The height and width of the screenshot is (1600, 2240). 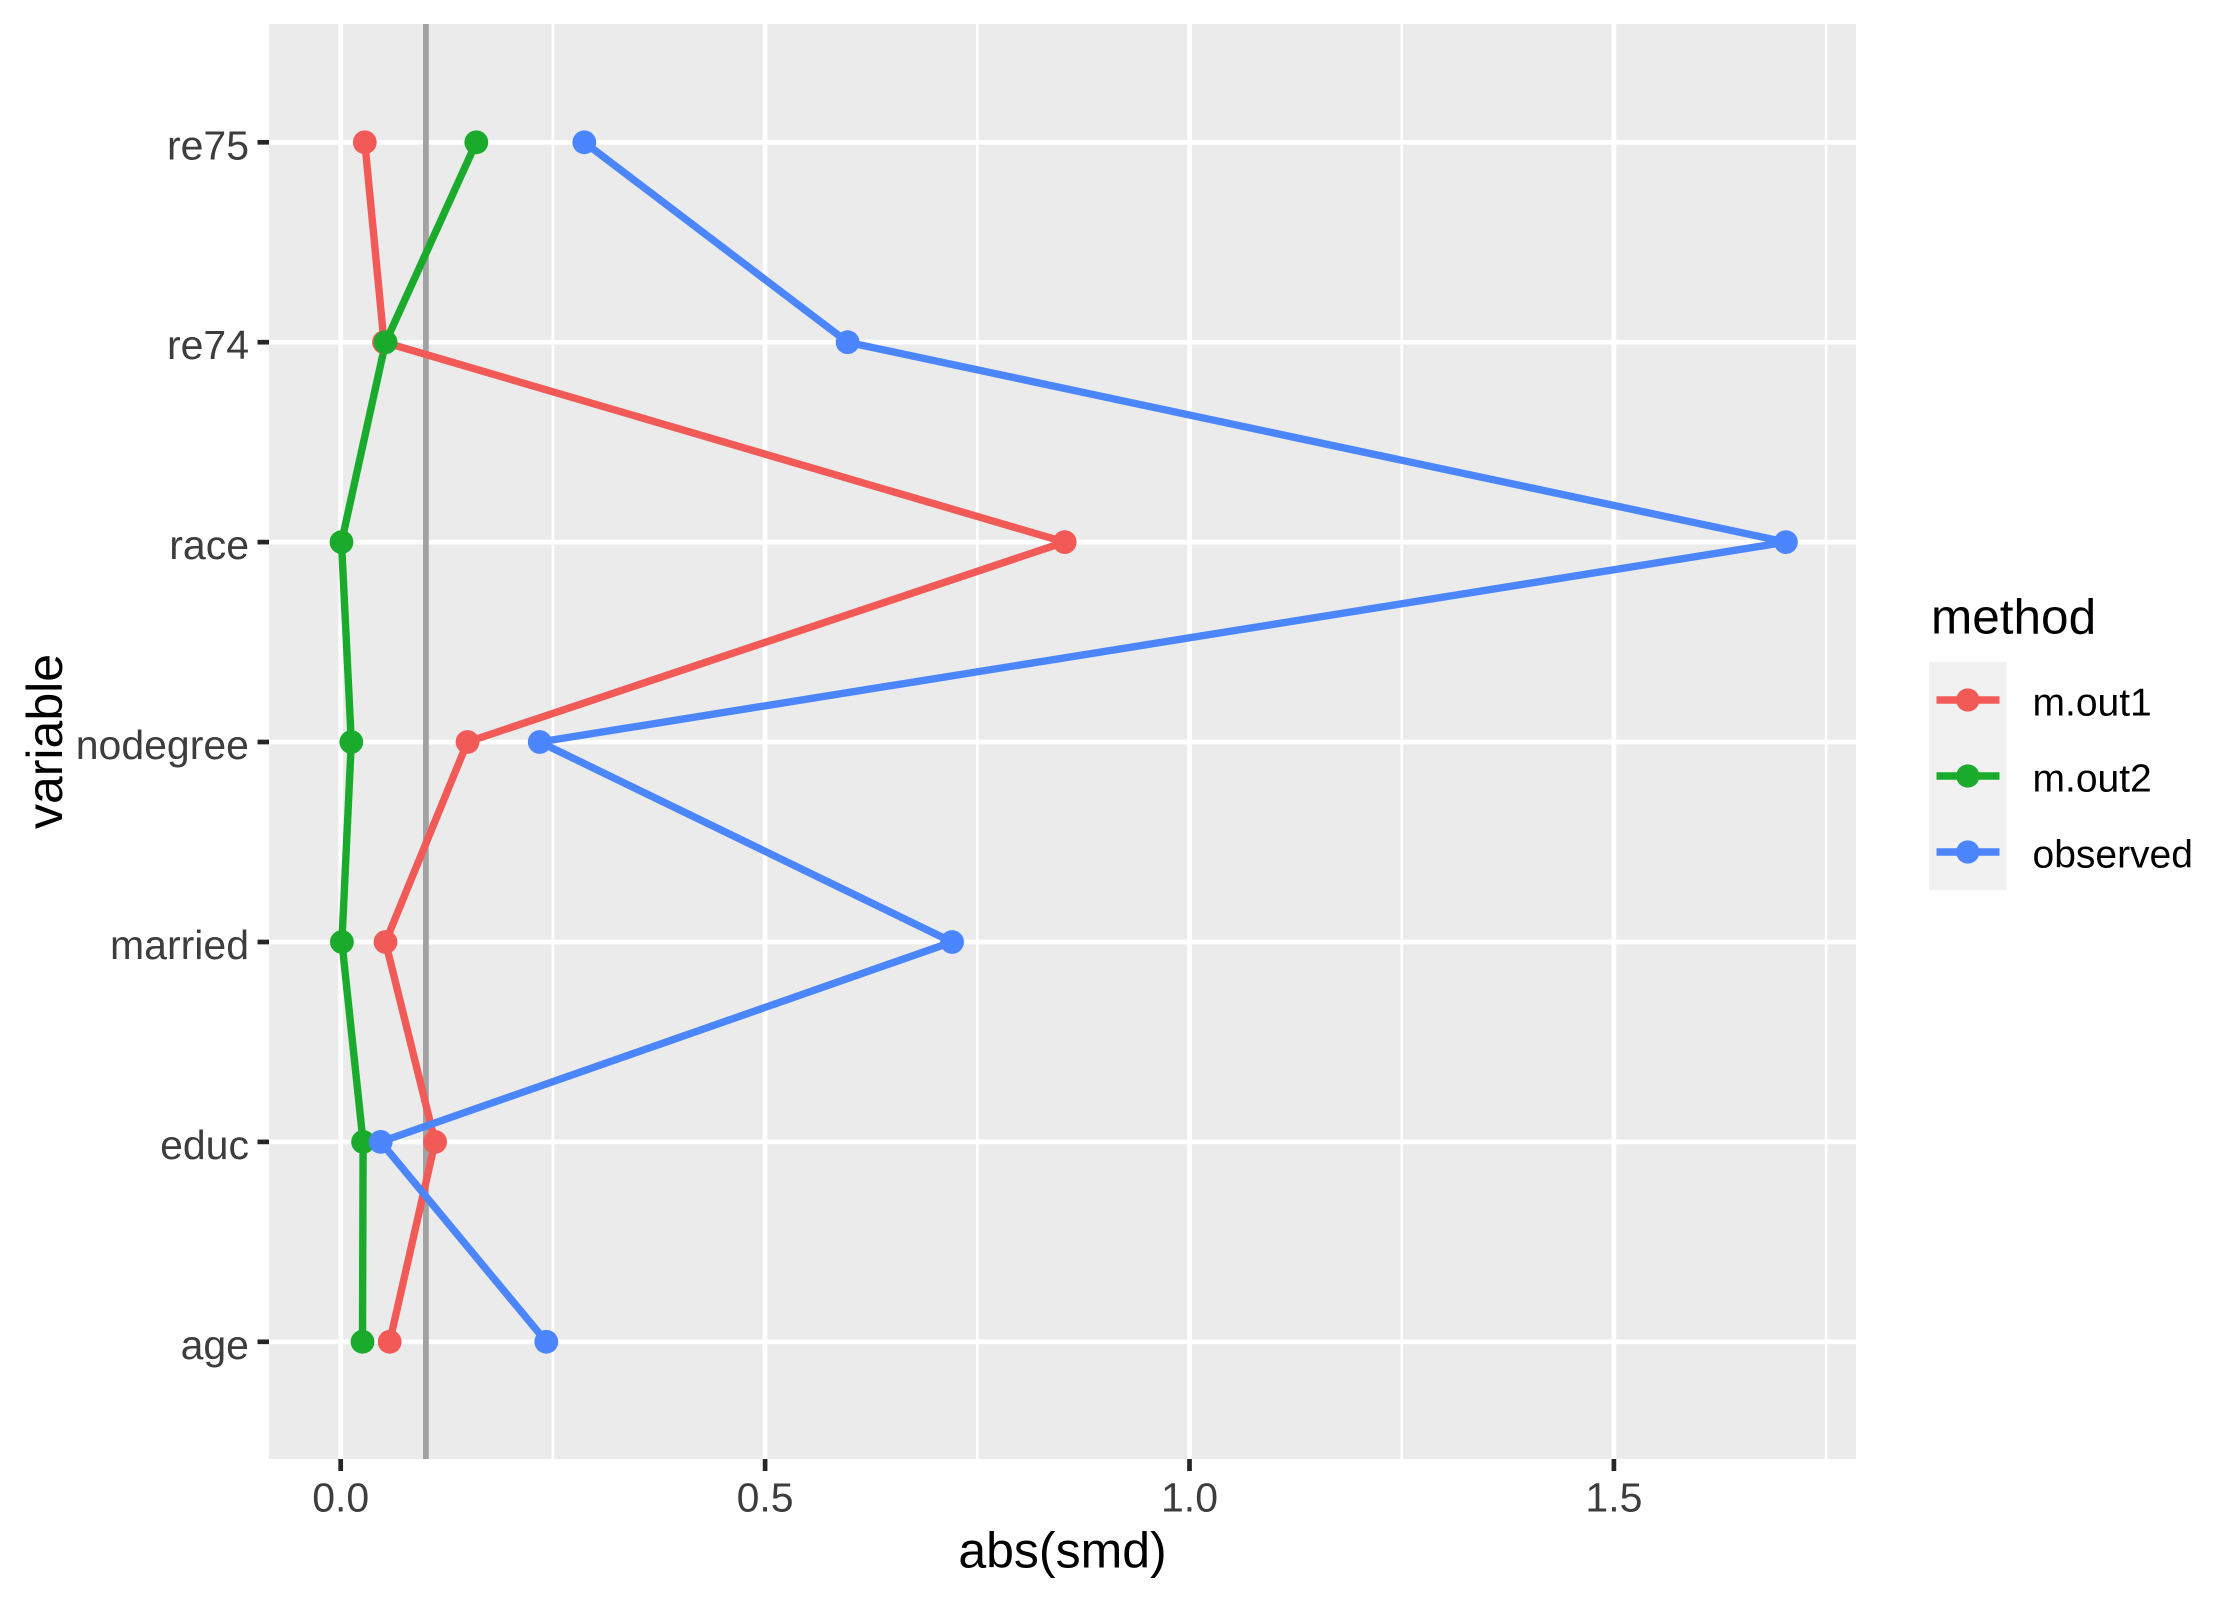 I want to click on svg-text: observed, so click(x=2113, y=855).